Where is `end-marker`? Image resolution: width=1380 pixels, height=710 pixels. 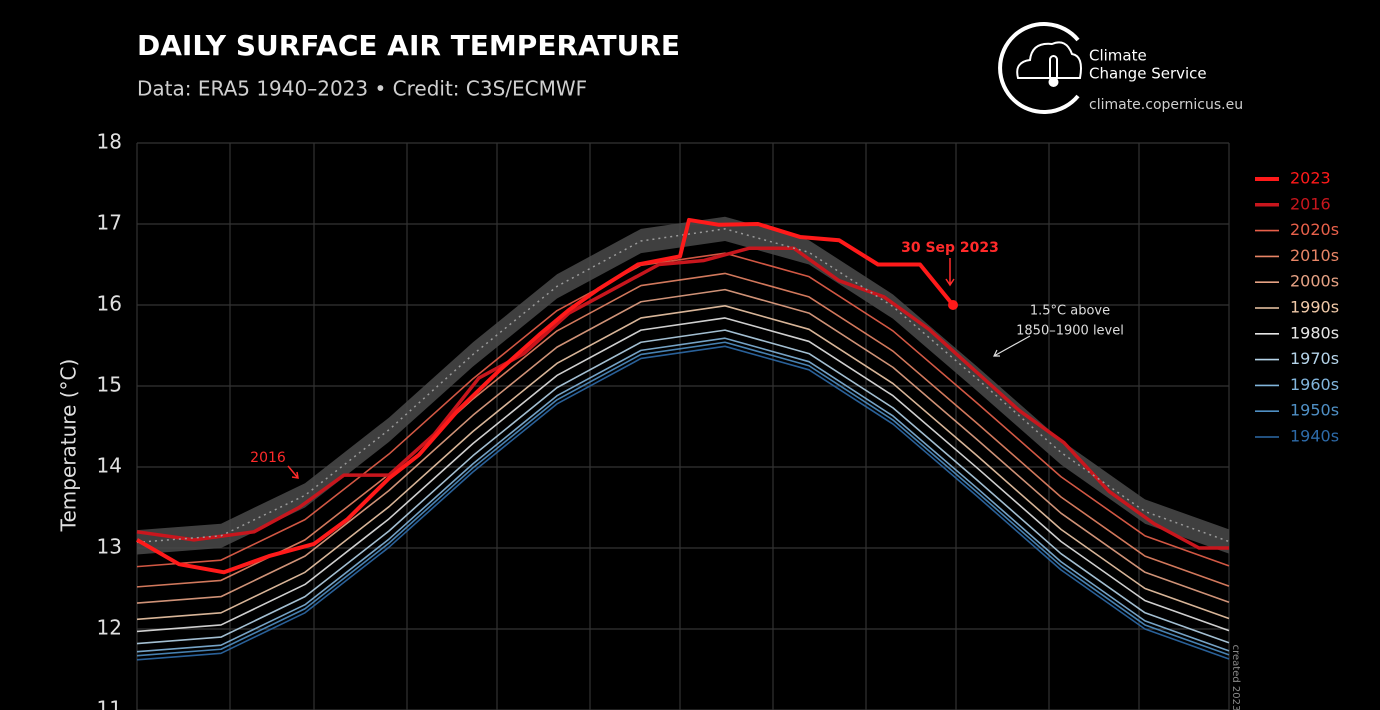 end-marker is located at coordinates (953, 305).